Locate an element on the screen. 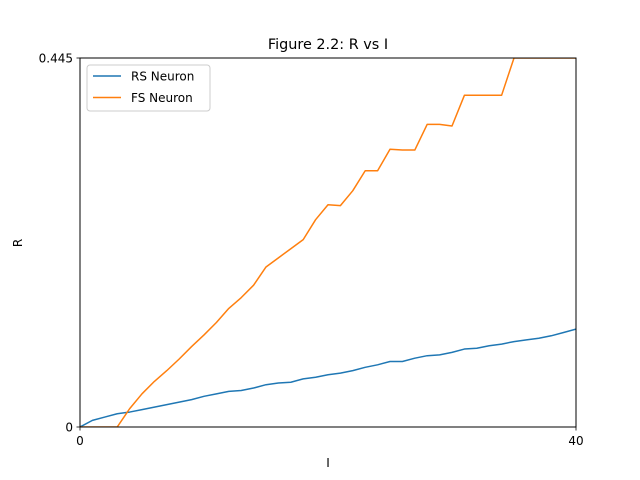  x-tick-label: 40 is located at coordinates (575, 441).